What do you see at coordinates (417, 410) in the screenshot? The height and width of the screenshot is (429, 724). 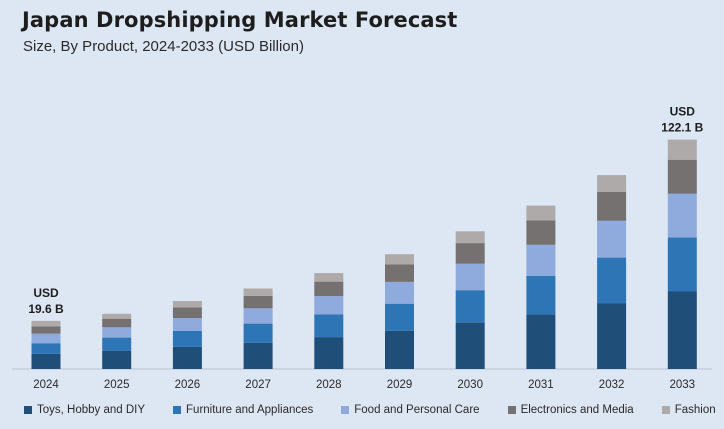 I see `legend-label-food: Food and Personal Care` at bounding box center [417, 410].